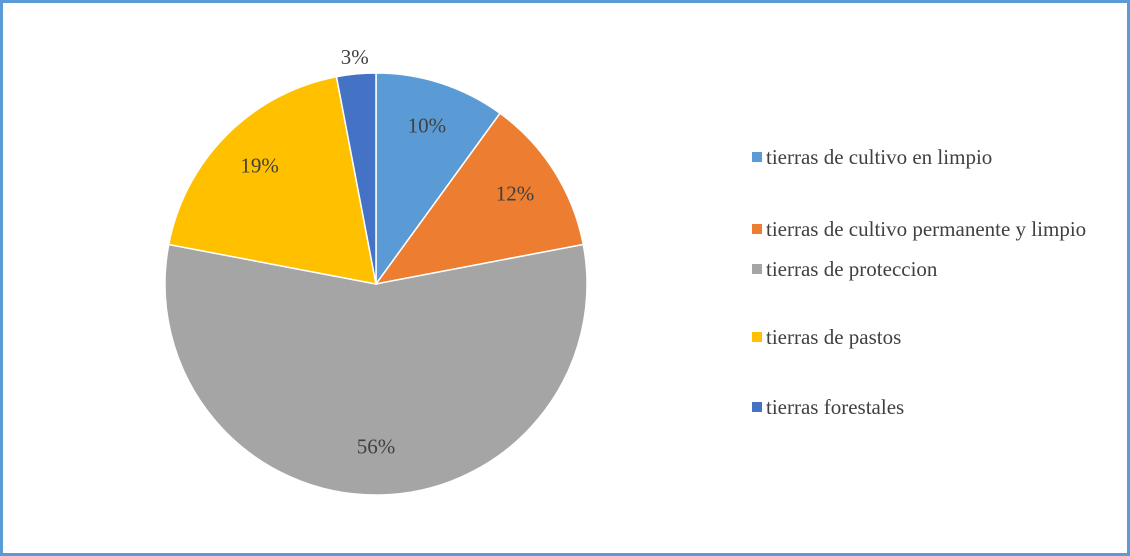 This screenshot has width=1130, height=556. I want to click on data-label: 56%, so click(376, 446).